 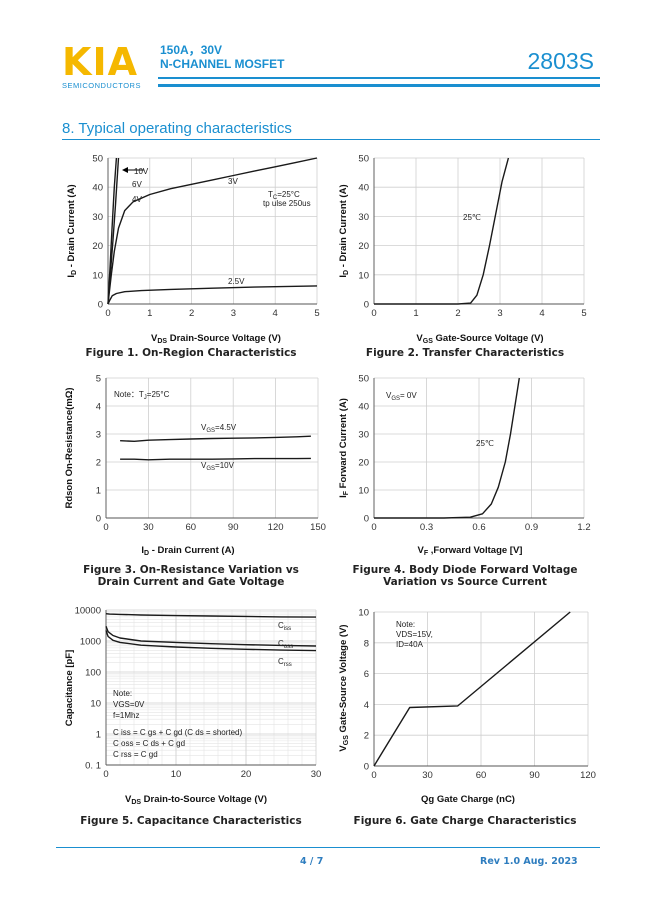 What do you see at coordinates (125, 170) in the screenshot?
I see `fig1-arrowhead` at bounding box center [125, 170].